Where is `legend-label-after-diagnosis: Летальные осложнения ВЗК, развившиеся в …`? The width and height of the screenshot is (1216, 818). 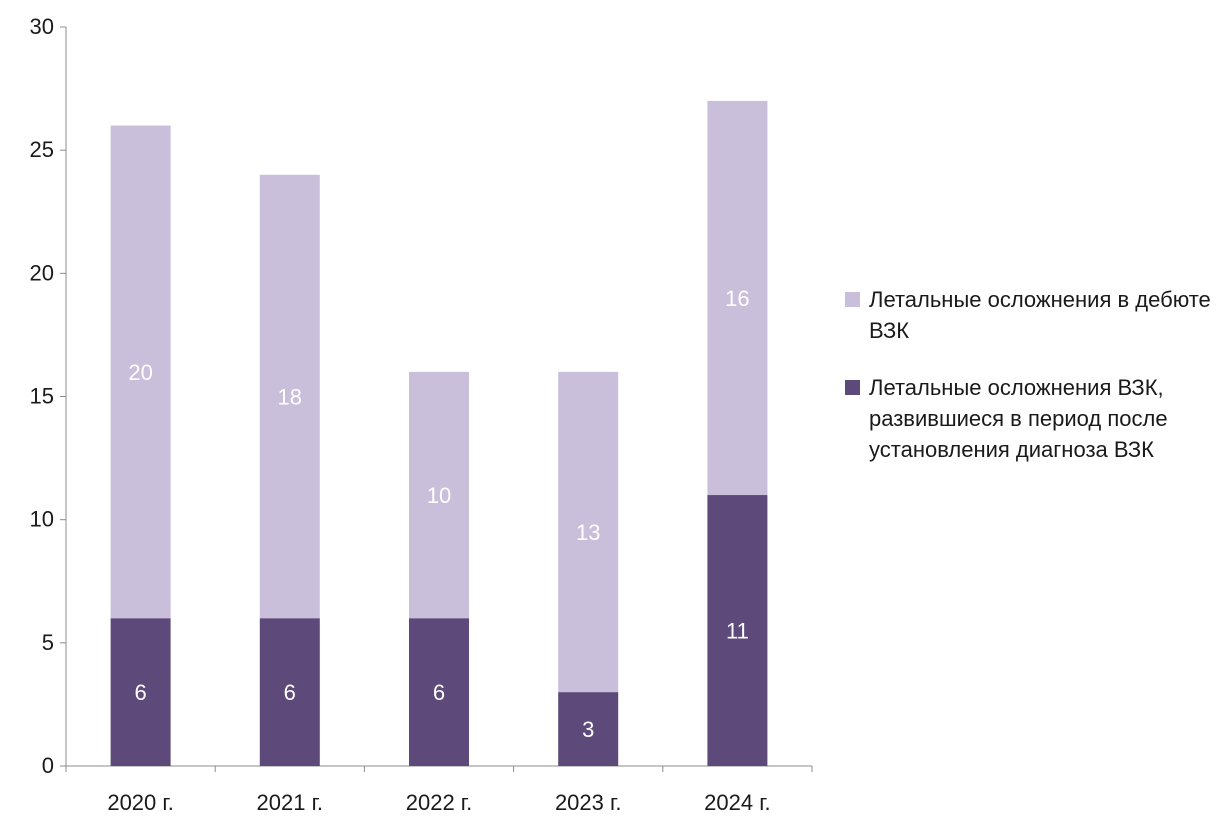
legend-label-after-diagnosis: Летальные осложнения ВЗК, развившиеся в … is located at coordinates (1018, 418).